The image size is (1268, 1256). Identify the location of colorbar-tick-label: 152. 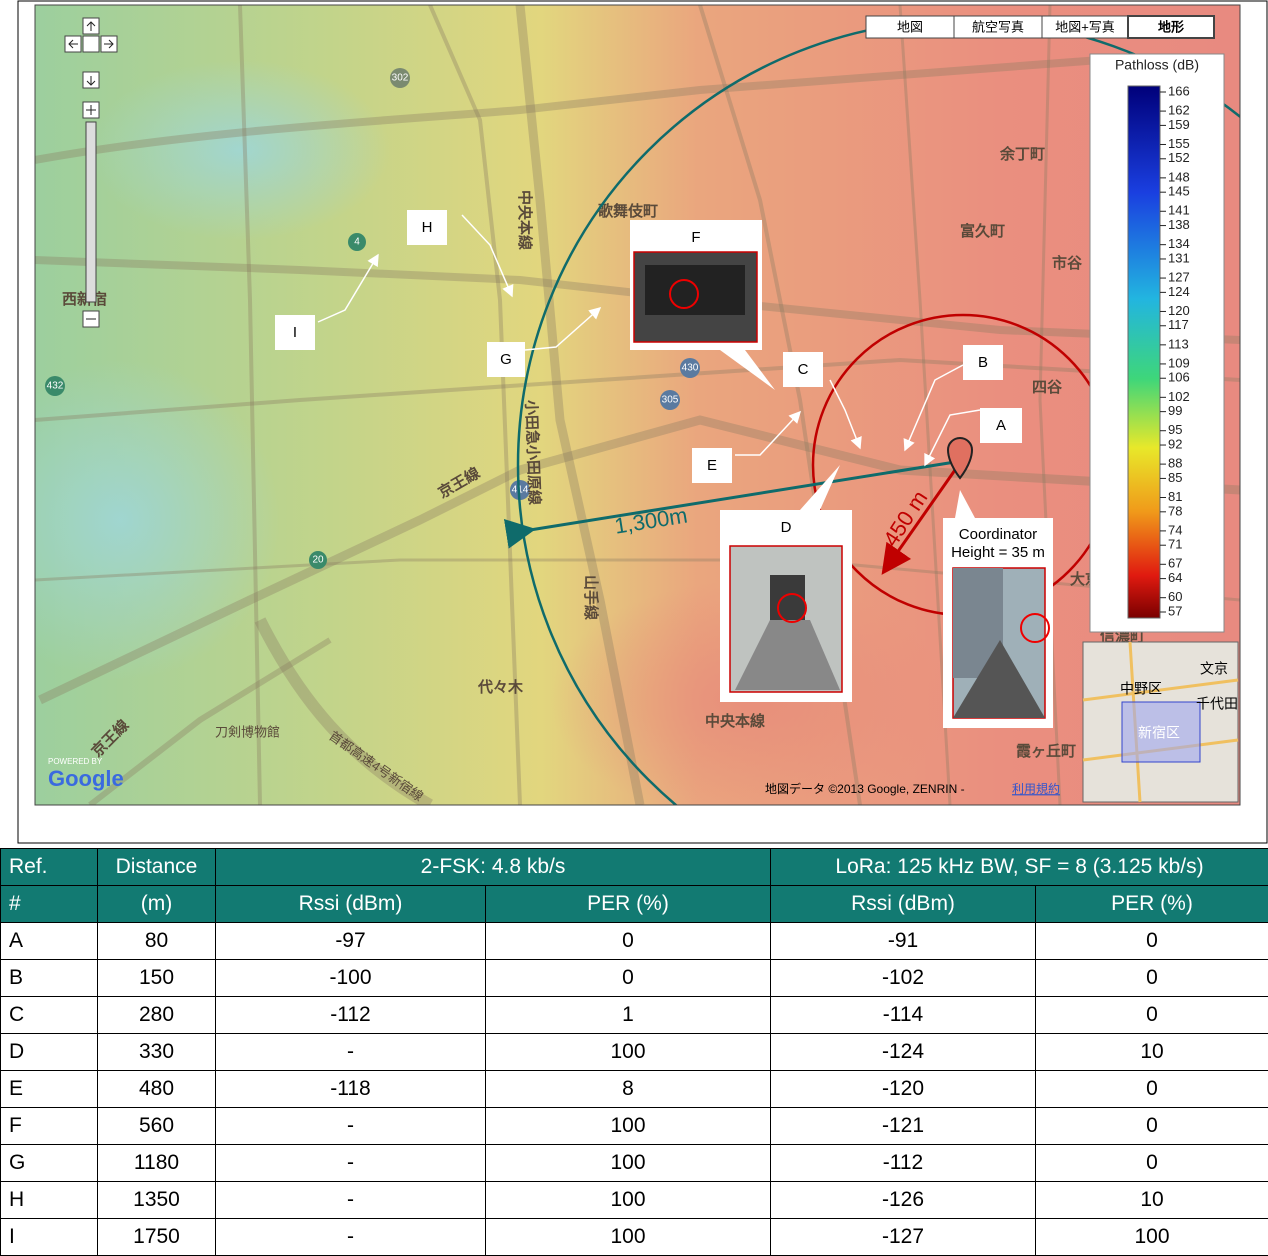
(1179, 157).